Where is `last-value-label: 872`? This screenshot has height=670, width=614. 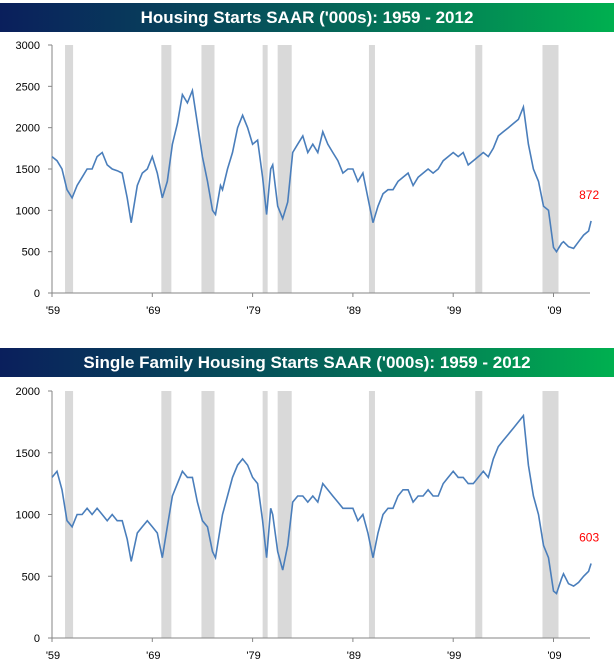 last-value-label: 872 is located at coordinates (589, 195).